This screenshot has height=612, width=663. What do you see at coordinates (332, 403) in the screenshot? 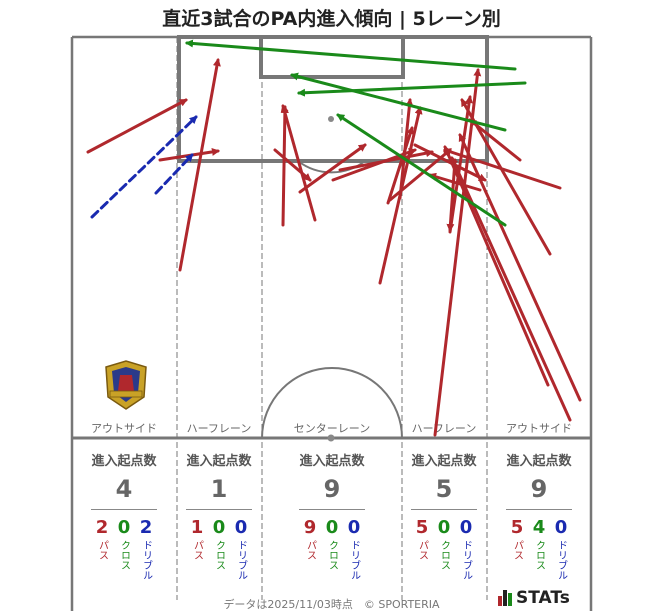
I see `center-circle` at bounding box center [332, 403].